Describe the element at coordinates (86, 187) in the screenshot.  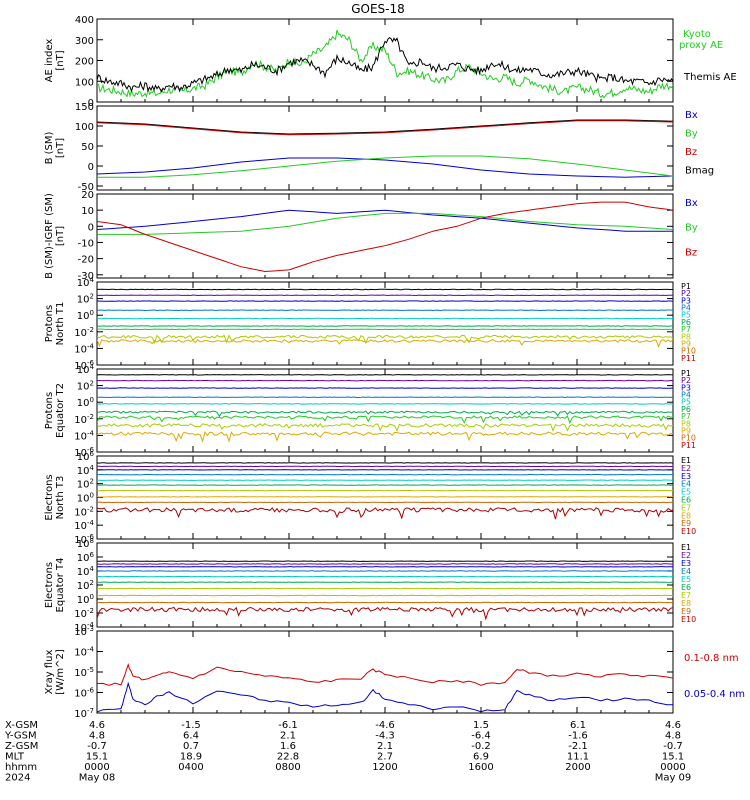
I see `y-tick-label: -50` at that location.